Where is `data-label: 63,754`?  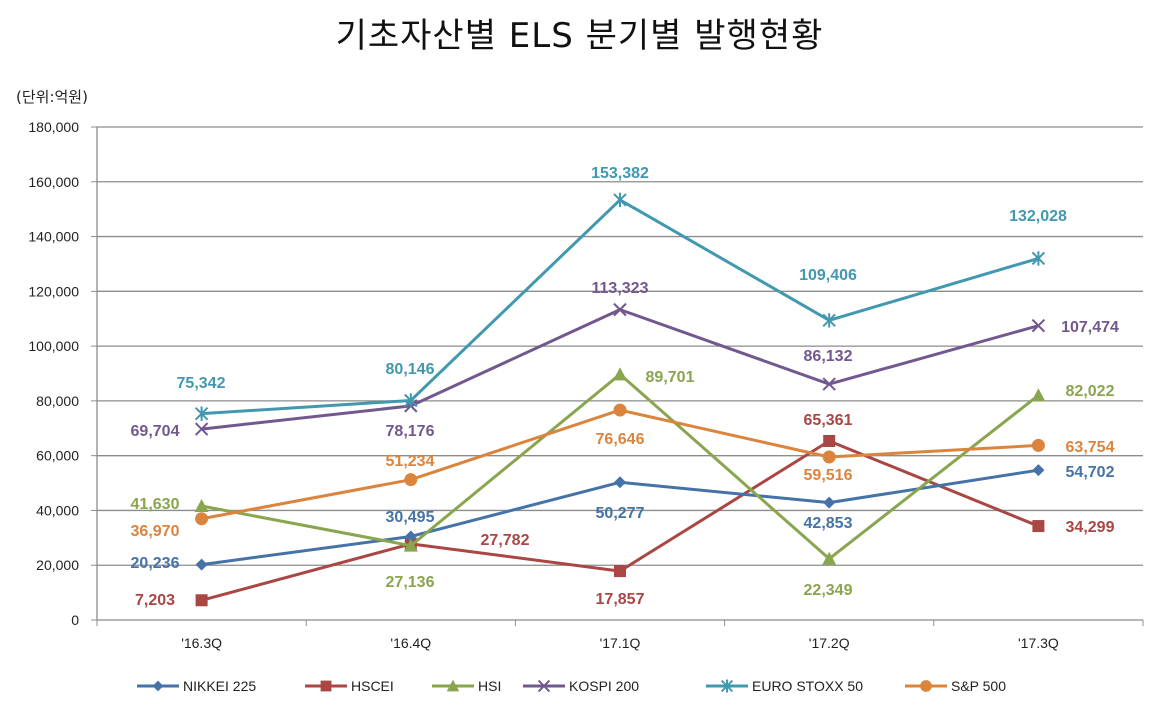
data-label: 63,754 is located at coordinates (1090, 447).